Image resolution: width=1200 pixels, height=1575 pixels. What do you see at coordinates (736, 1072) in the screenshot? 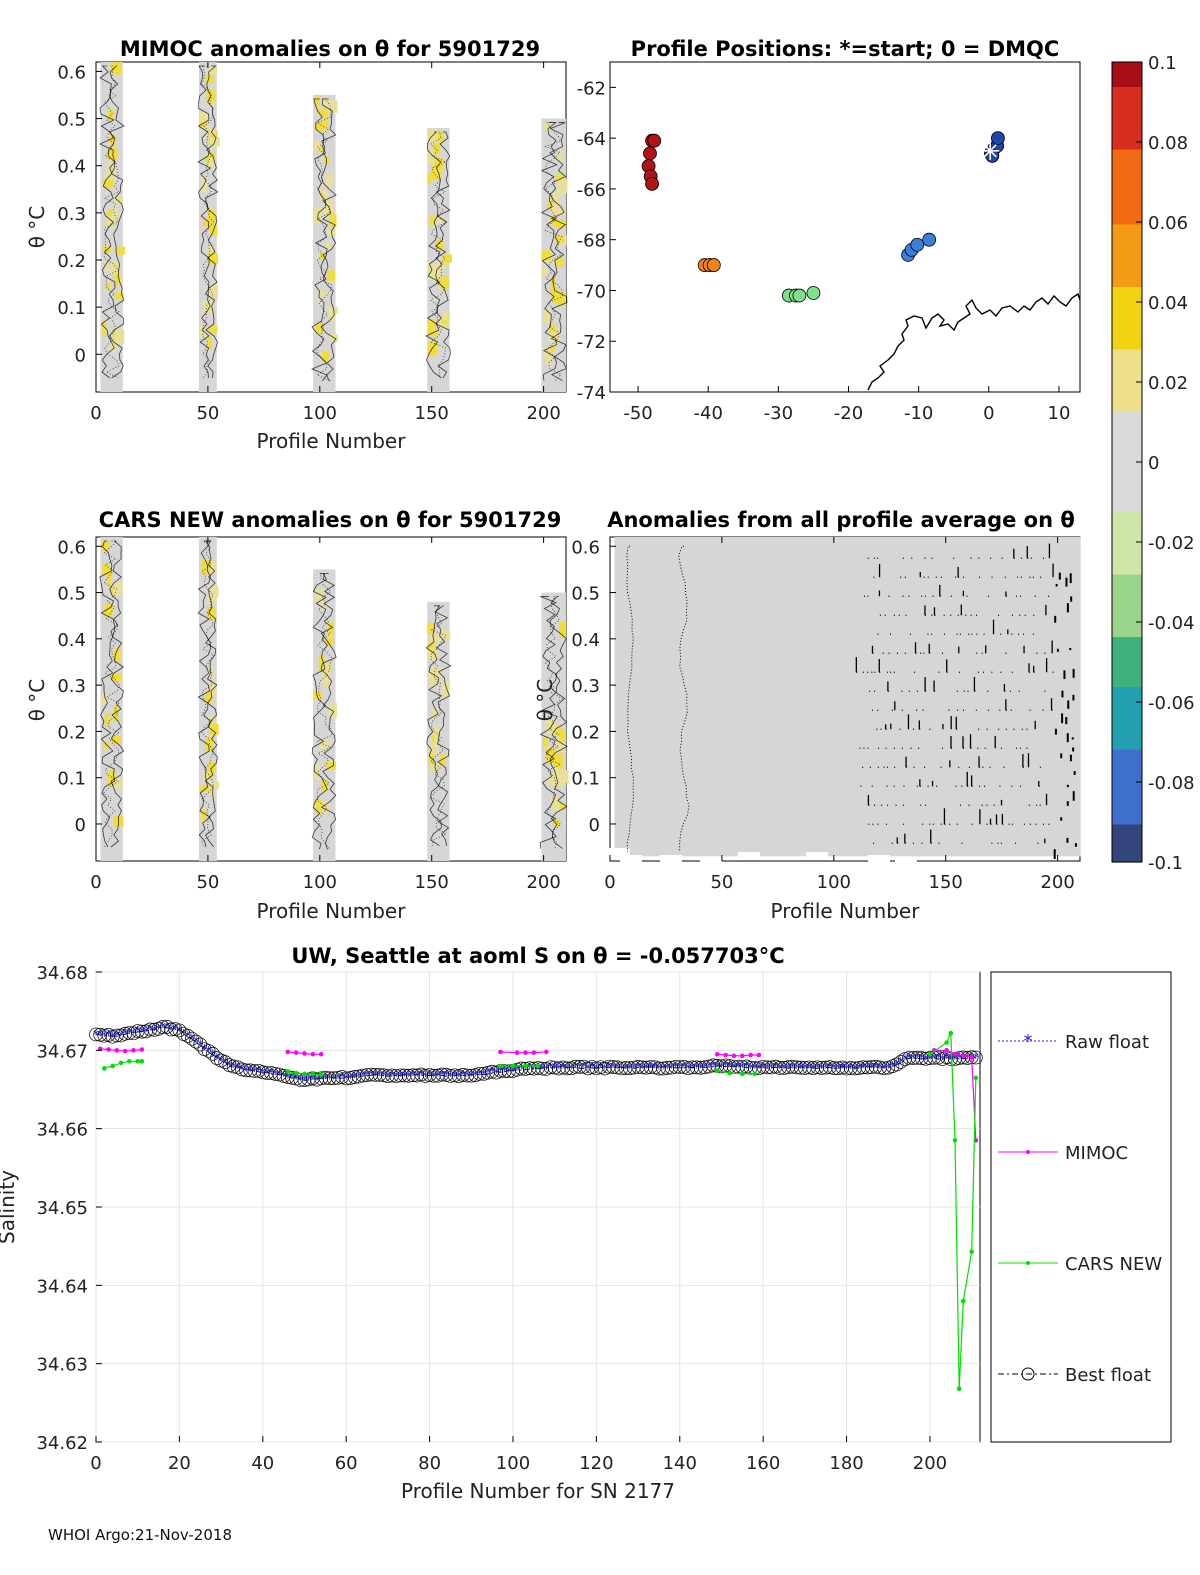
I see `cars-line` at bounding box center [736, 1072].